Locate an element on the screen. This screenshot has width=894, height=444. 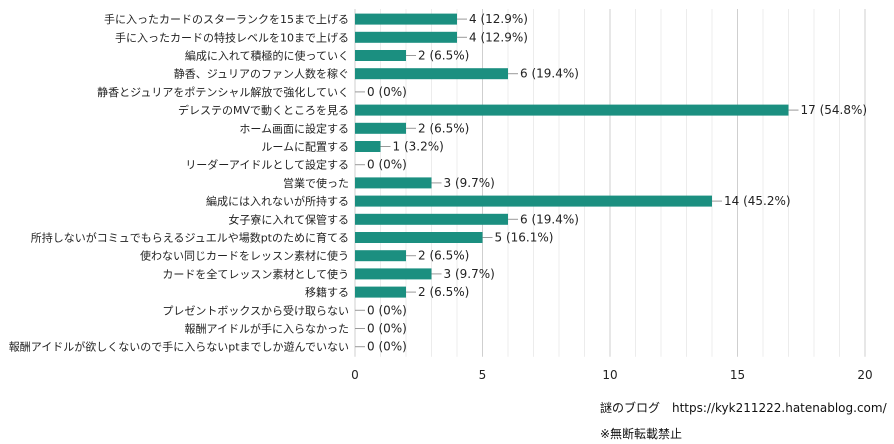
category-label: 報酬アイドルが欲しくないので手に入らないptまでしか遊んでいない is located at coordinates (179, 347).